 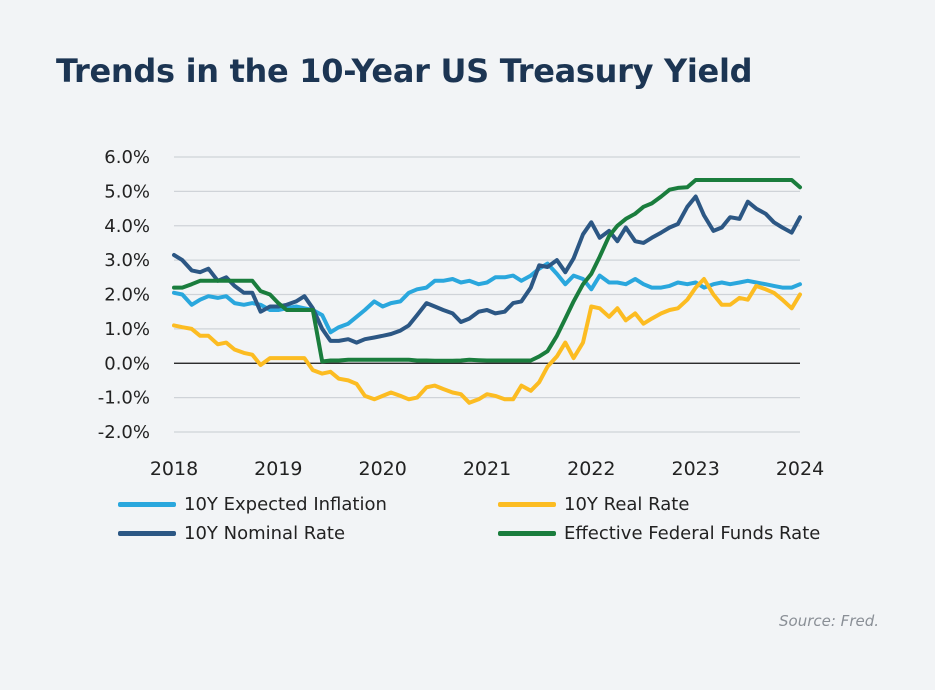 What do you see at coordinates (127, 260) in the screenshot?
I see `y-tick-label: 3.0%` at bounding box center [127, 260].